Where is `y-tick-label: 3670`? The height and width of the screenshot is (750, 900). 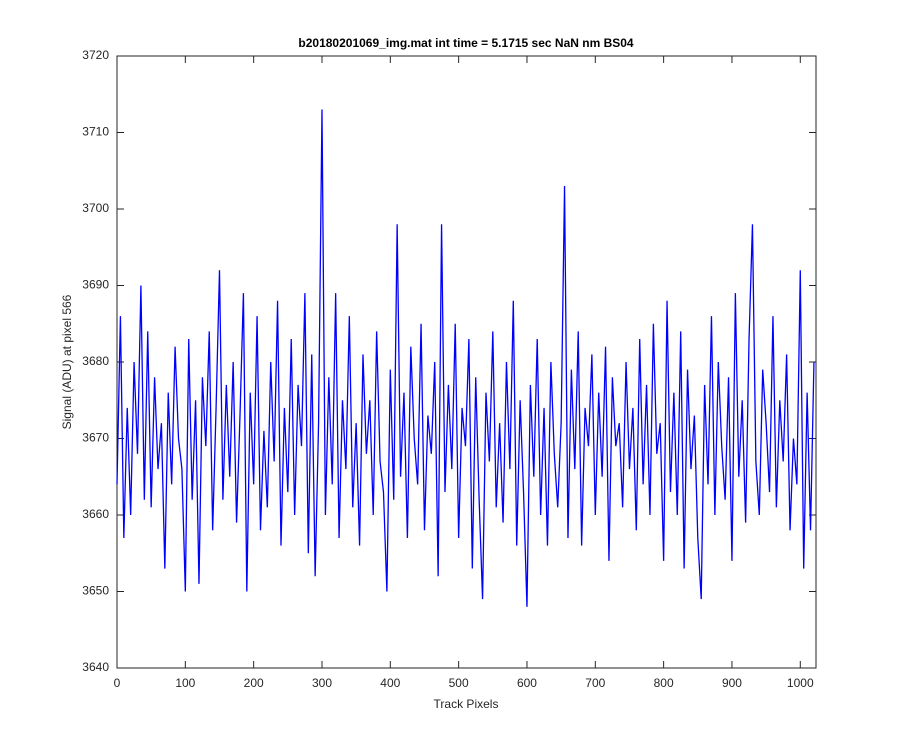 y-tick-label: 3670 is located at coordinates (95, 438).